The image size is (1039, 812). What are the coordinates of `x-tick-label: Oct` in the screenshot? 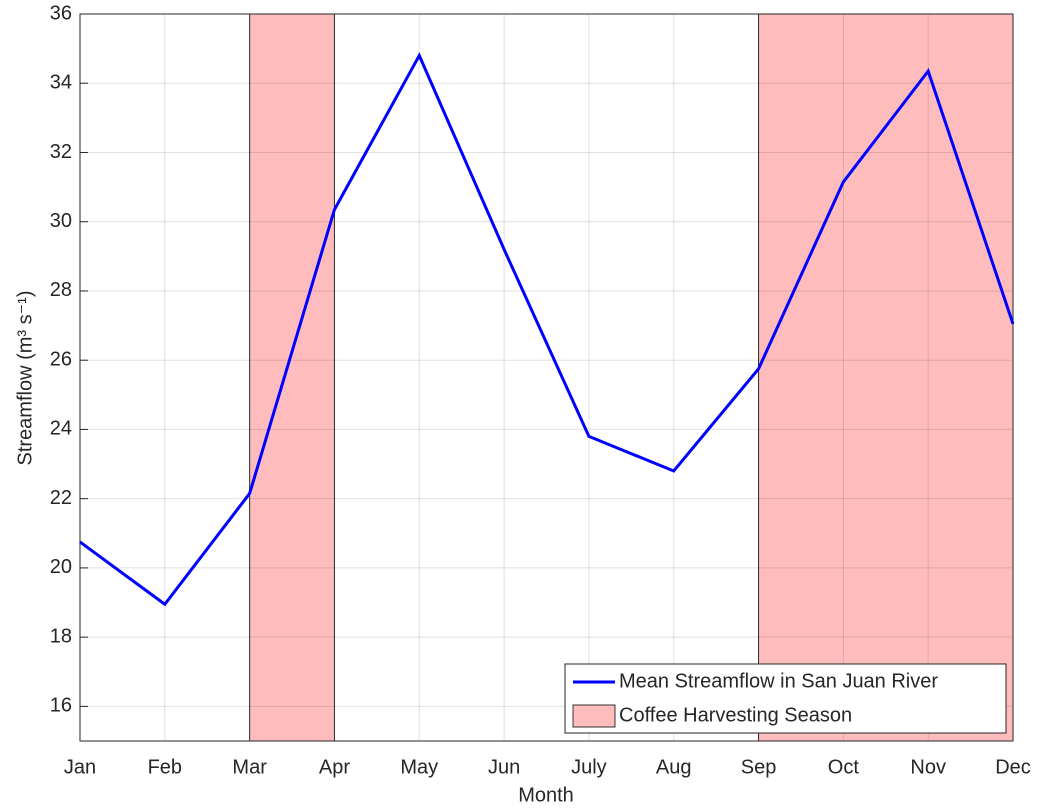 It's located at (844, 767).